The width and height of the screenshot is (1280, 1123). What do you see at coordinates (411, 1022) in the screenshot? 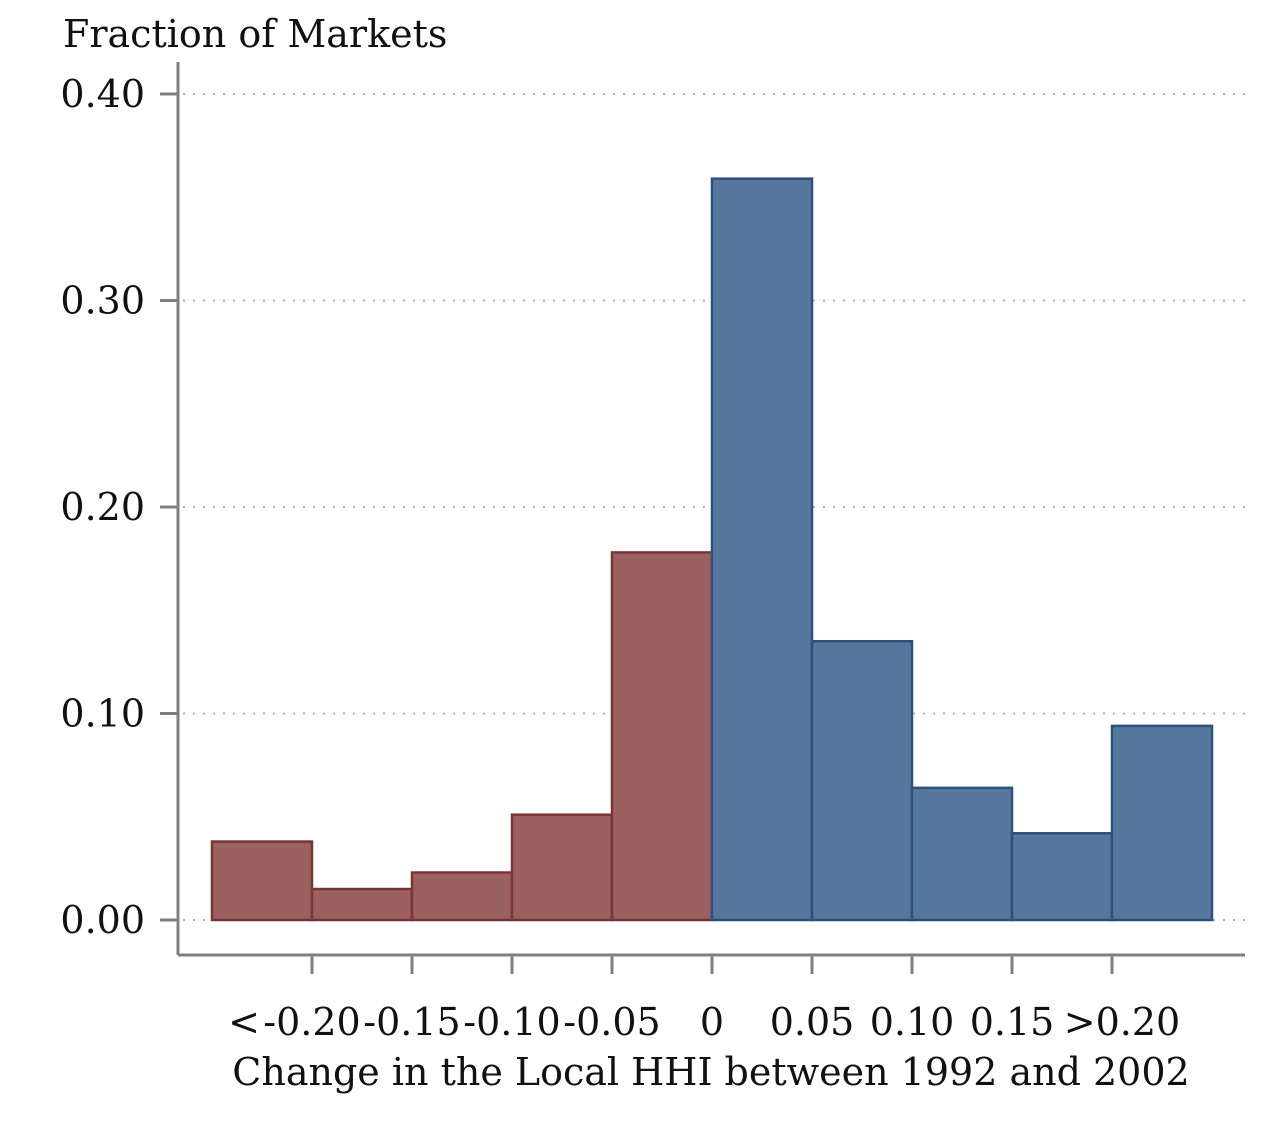
I see `x-tick-label: -0.15` at bounding box center [411, 1022].